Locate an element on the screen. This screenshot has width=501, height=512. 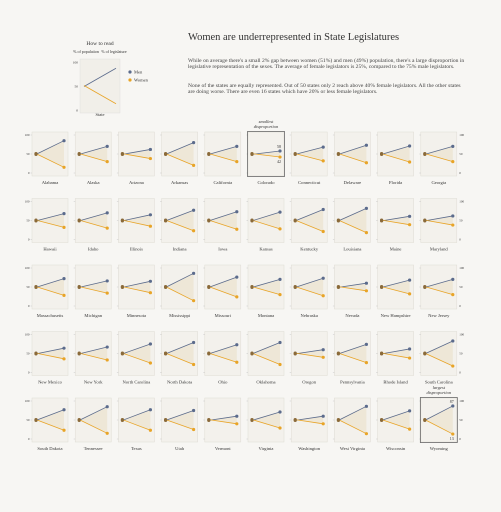
state-label: Delaware is located at coordinates (353, 182).